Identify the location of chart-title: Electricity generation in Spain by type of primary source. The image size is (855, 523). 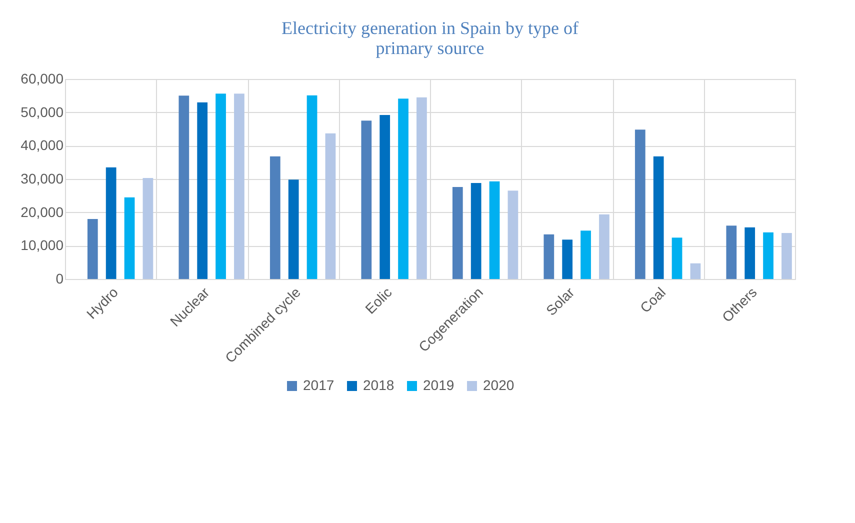
(430, 38).